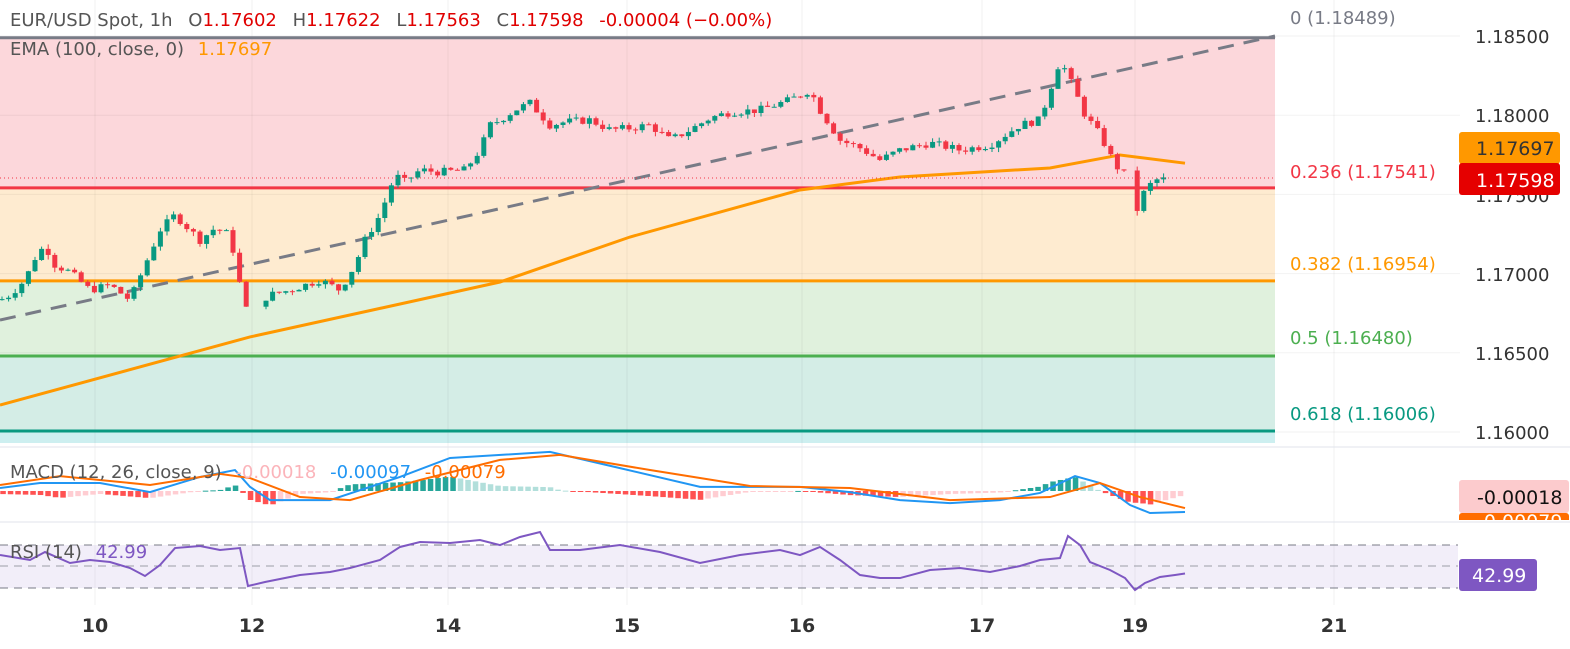  What do you see at coordinates (714, 626) in the screenshot?
I see `time-axis: 10 12 14 15 16 17 19 21` at bounding box center [714, 626].